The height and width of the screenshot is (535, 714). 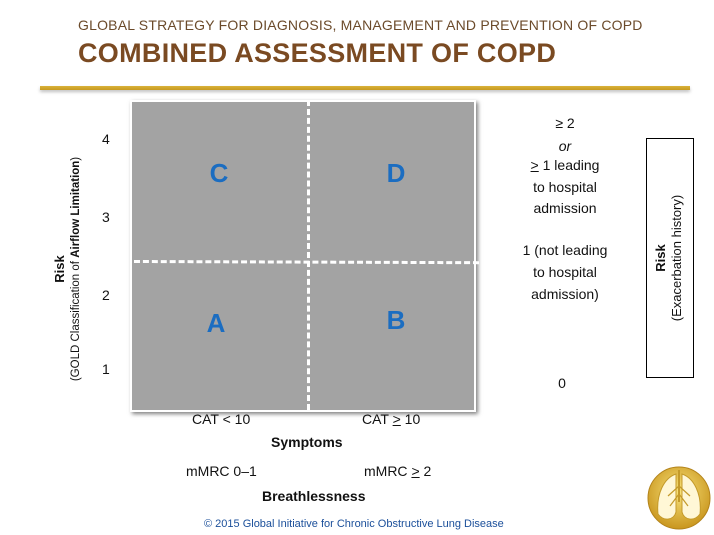 I want to click on exacerbation-mid-line2: to hospital, so click(x=565, y=272).